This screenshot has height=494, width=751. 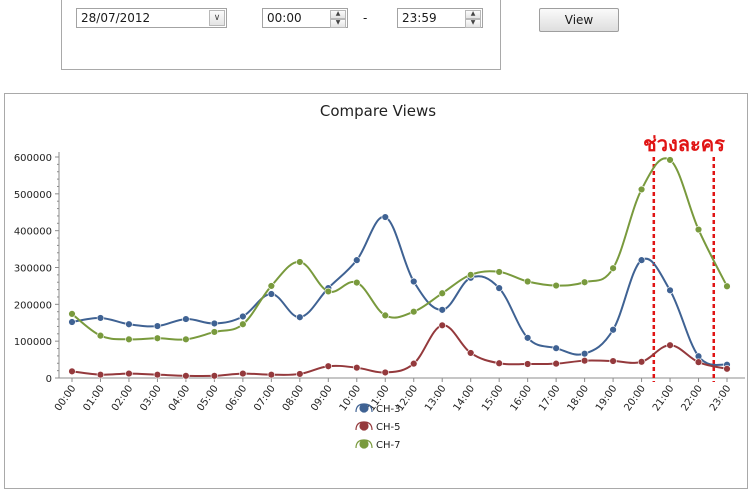 I want to click on legend-item-ch-7: CH-7, so click(x=377, y=445).